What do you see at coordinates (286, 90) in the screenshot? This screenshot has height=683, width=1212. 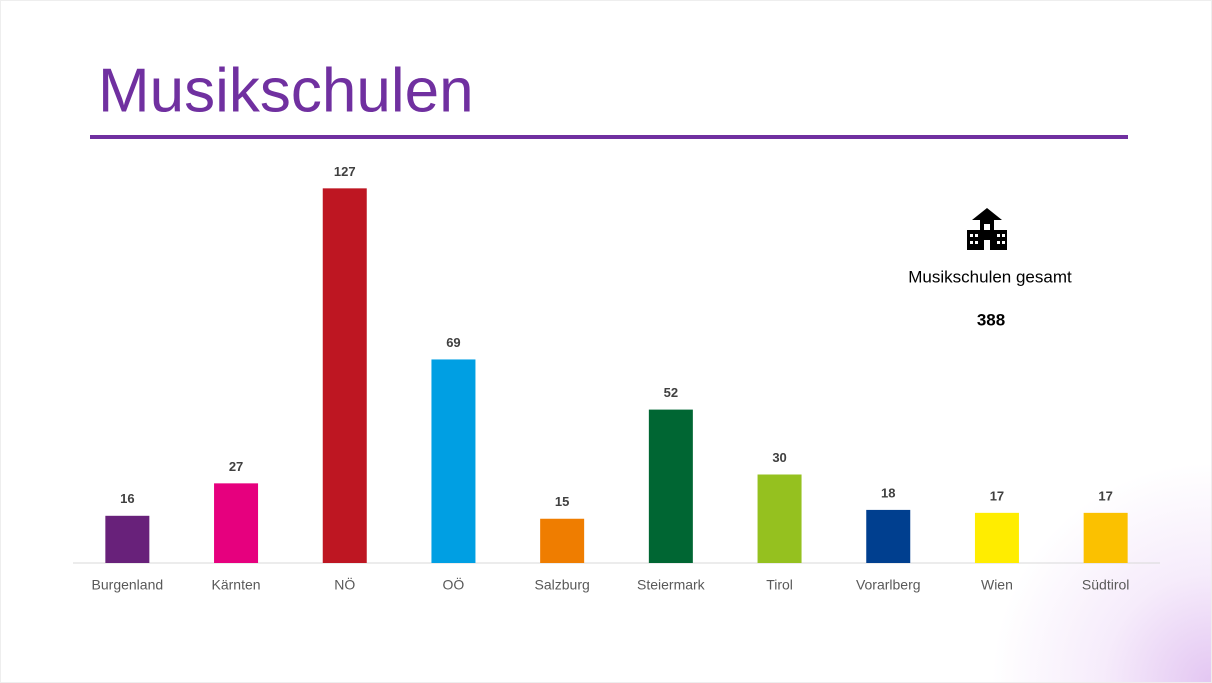 I see `chart-title: Musikschulen` at bounding box center [286, 90].